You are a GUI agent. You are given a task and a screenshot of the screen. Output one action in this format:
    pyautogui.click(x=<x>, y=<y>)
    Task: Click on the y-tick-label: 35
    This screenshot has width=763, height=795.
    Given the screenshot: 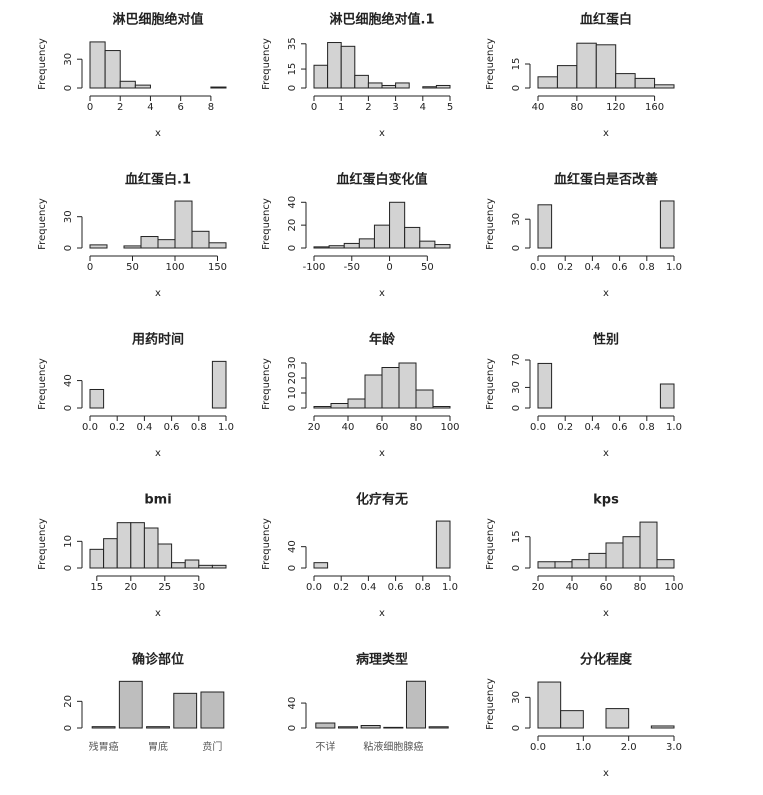 What is the action you would take?
    pyautogui.click(x=292, y=43)
    